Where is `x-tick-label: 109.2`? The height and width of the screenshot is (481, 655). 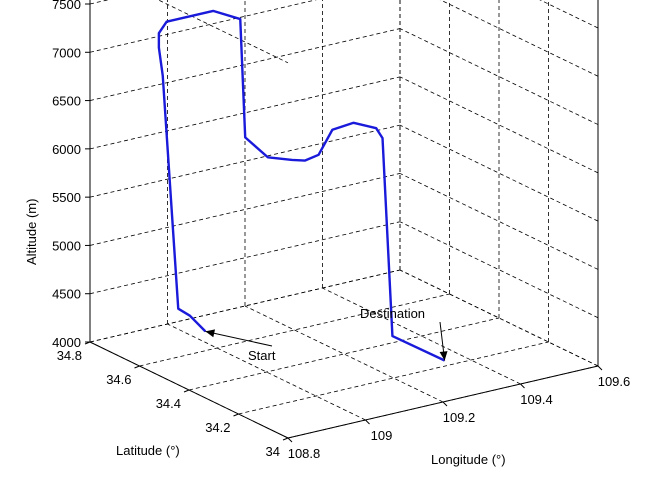 x-tick-label: 109.2 is located at coordinates (459, 417).